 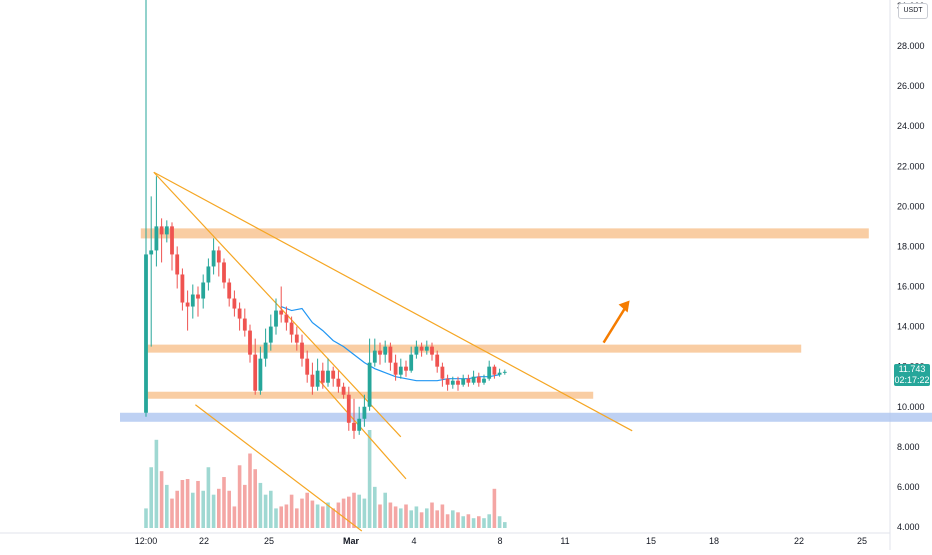 What do you see at coordinates (714, 541) in the screenshot?
I see `time-tick-label: 18` at bounding box center [714, 541].